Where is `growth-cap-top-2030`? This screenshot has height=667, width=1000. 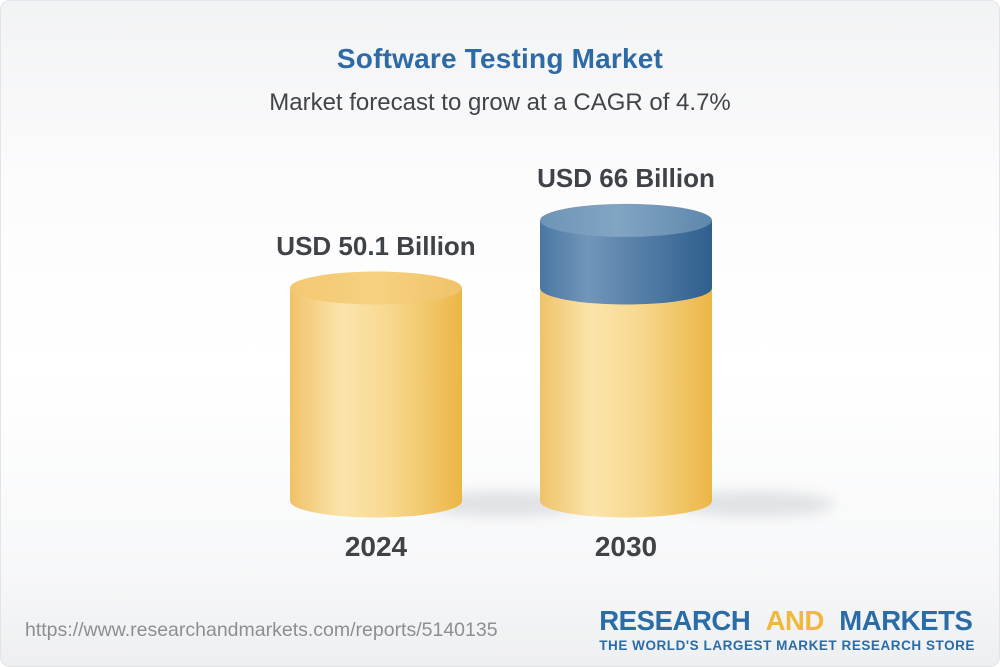
growth-cap-top-2030 is located at coordinates (626, 220).